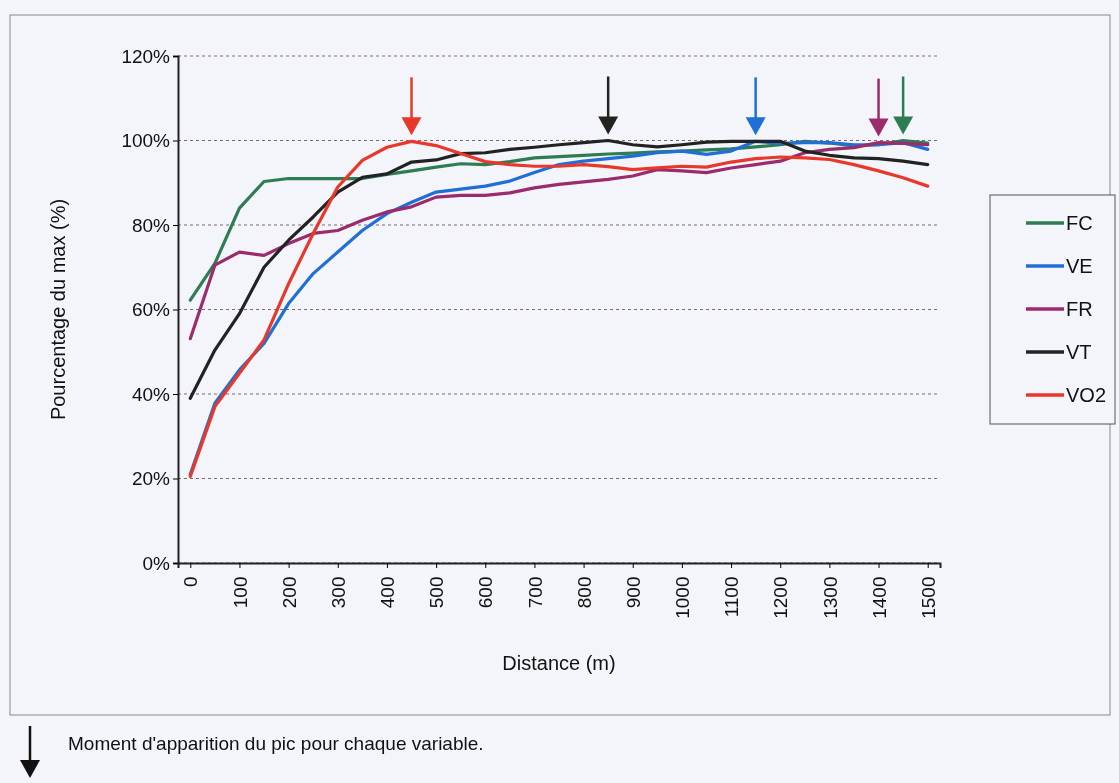 Image resolution: width=1119 pixels, height=783 pixels. What do you see at coordinates (928, 597) in the screenshot?
I see `x-tick-label: 1500` at bounding box center [928, 597].